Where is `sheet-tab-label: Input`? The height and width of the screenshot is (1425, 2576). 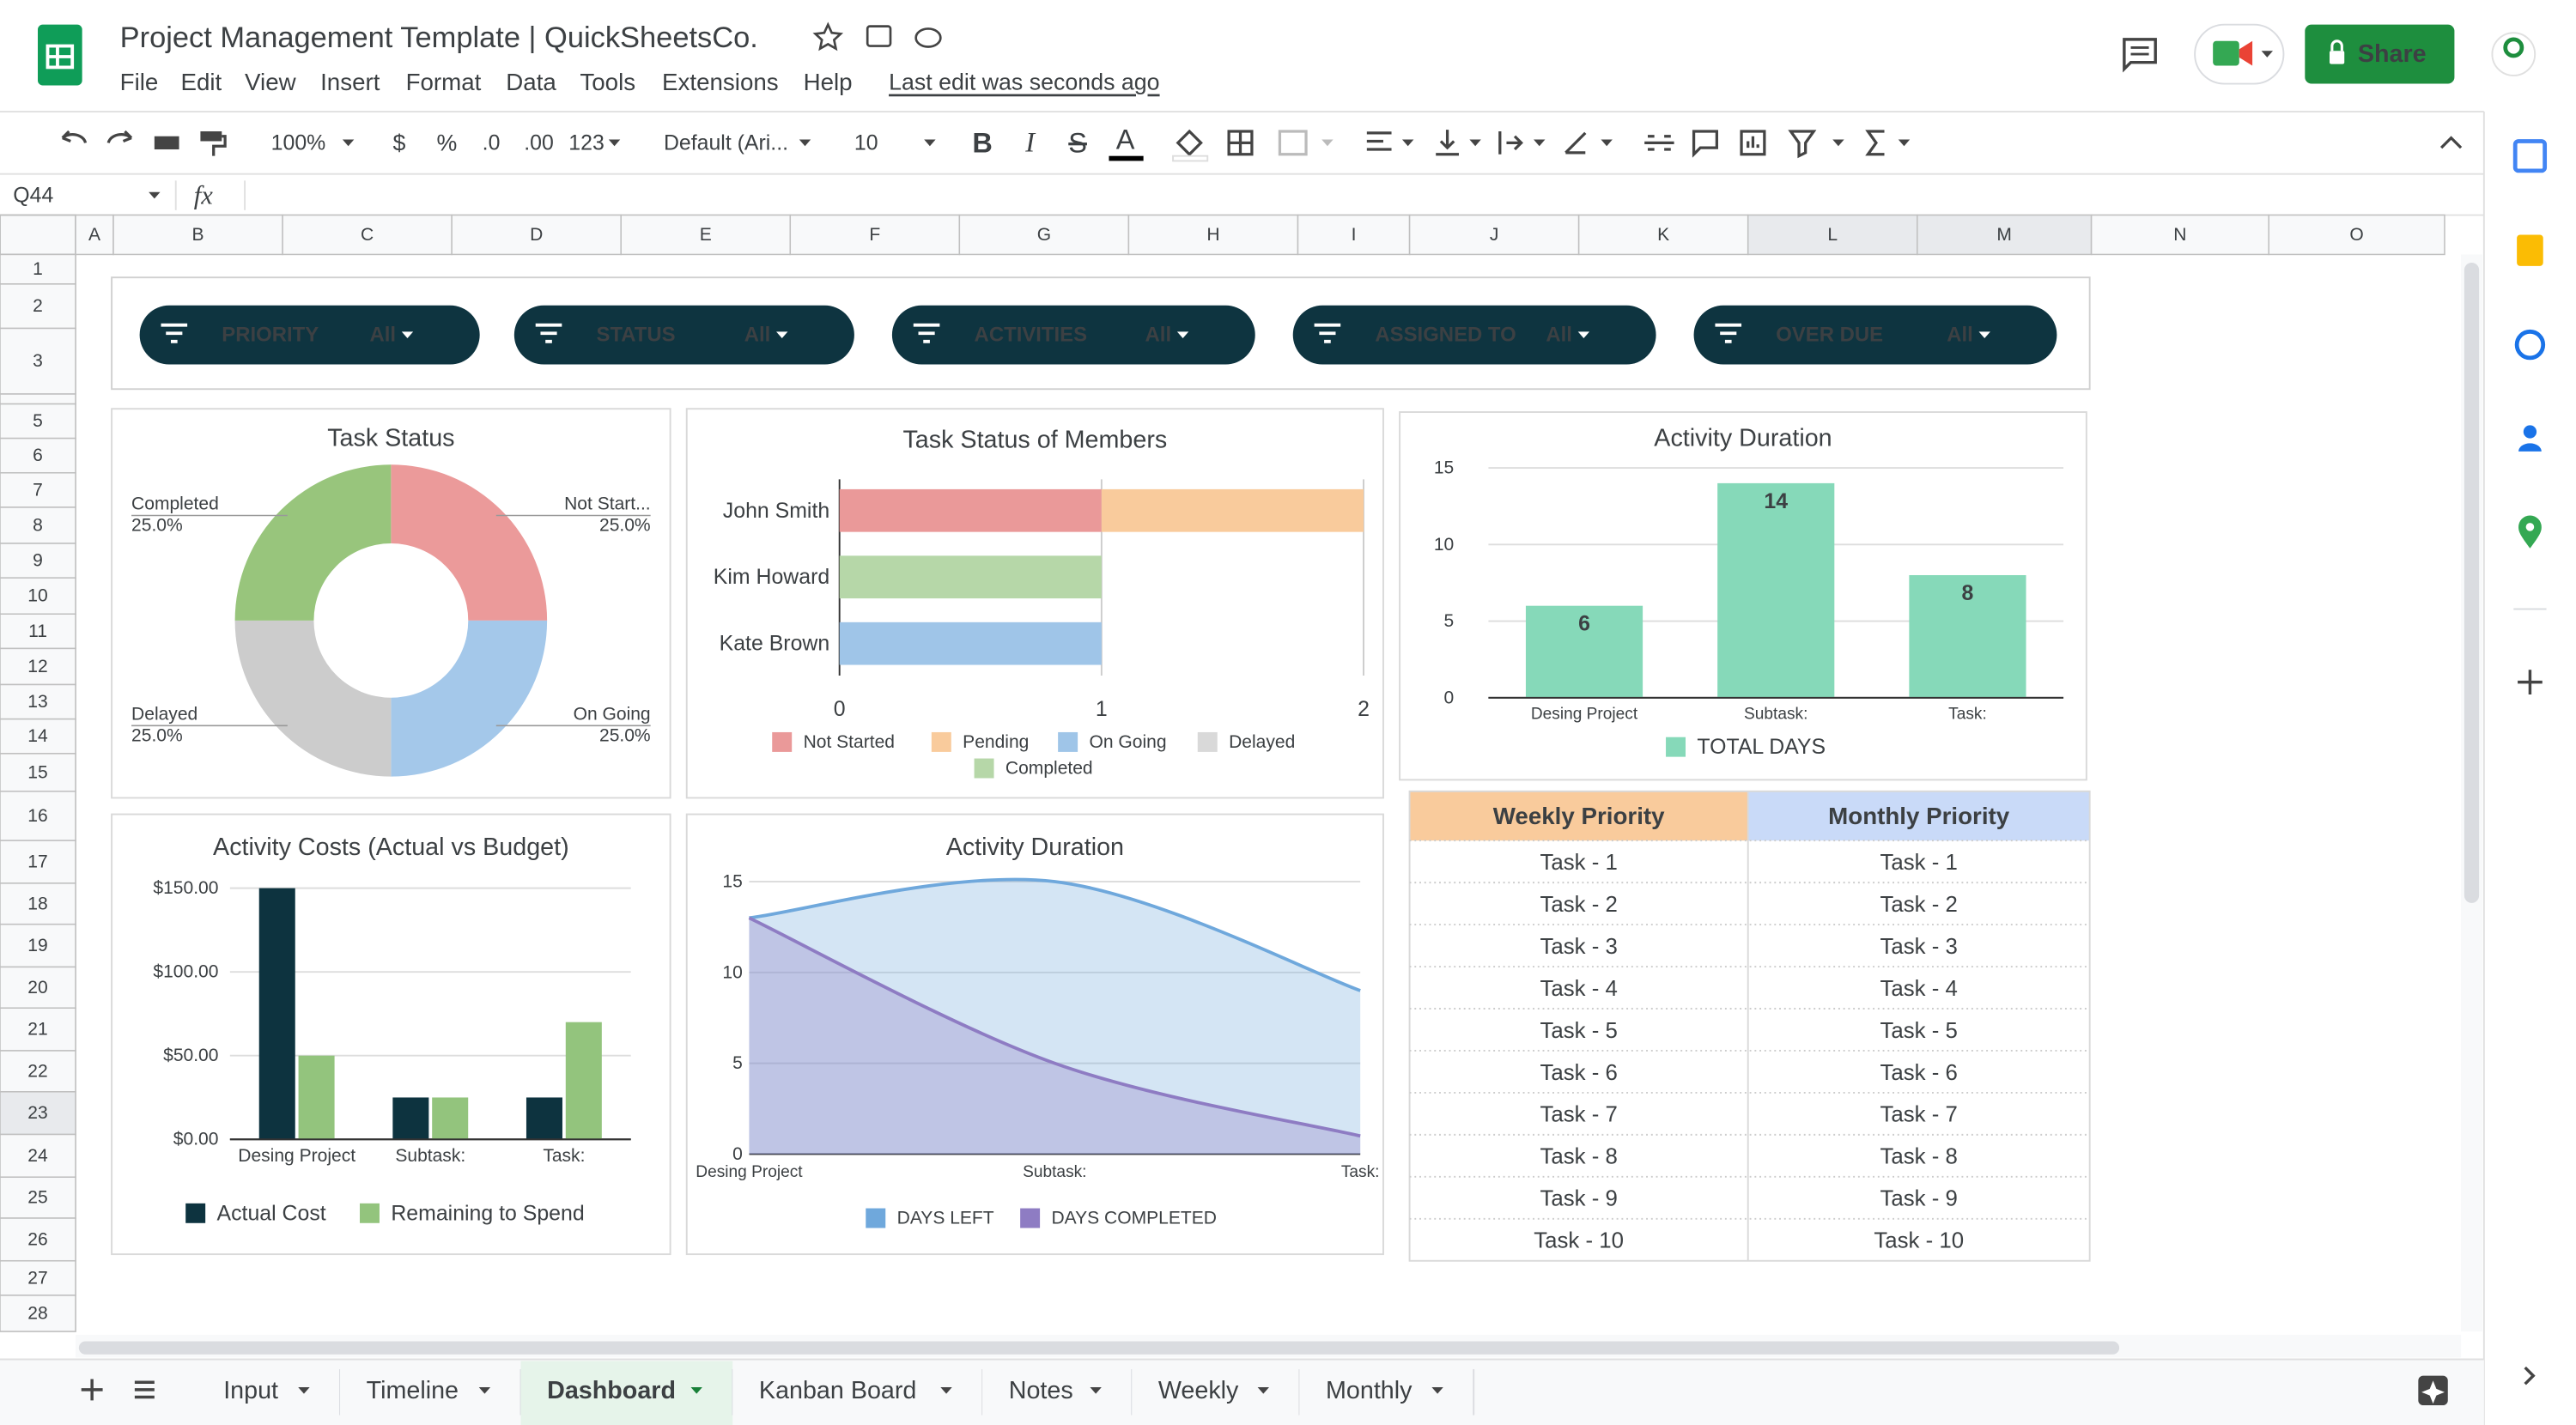 sheet-tab-label: Input is located at coordinates (251, 1390).